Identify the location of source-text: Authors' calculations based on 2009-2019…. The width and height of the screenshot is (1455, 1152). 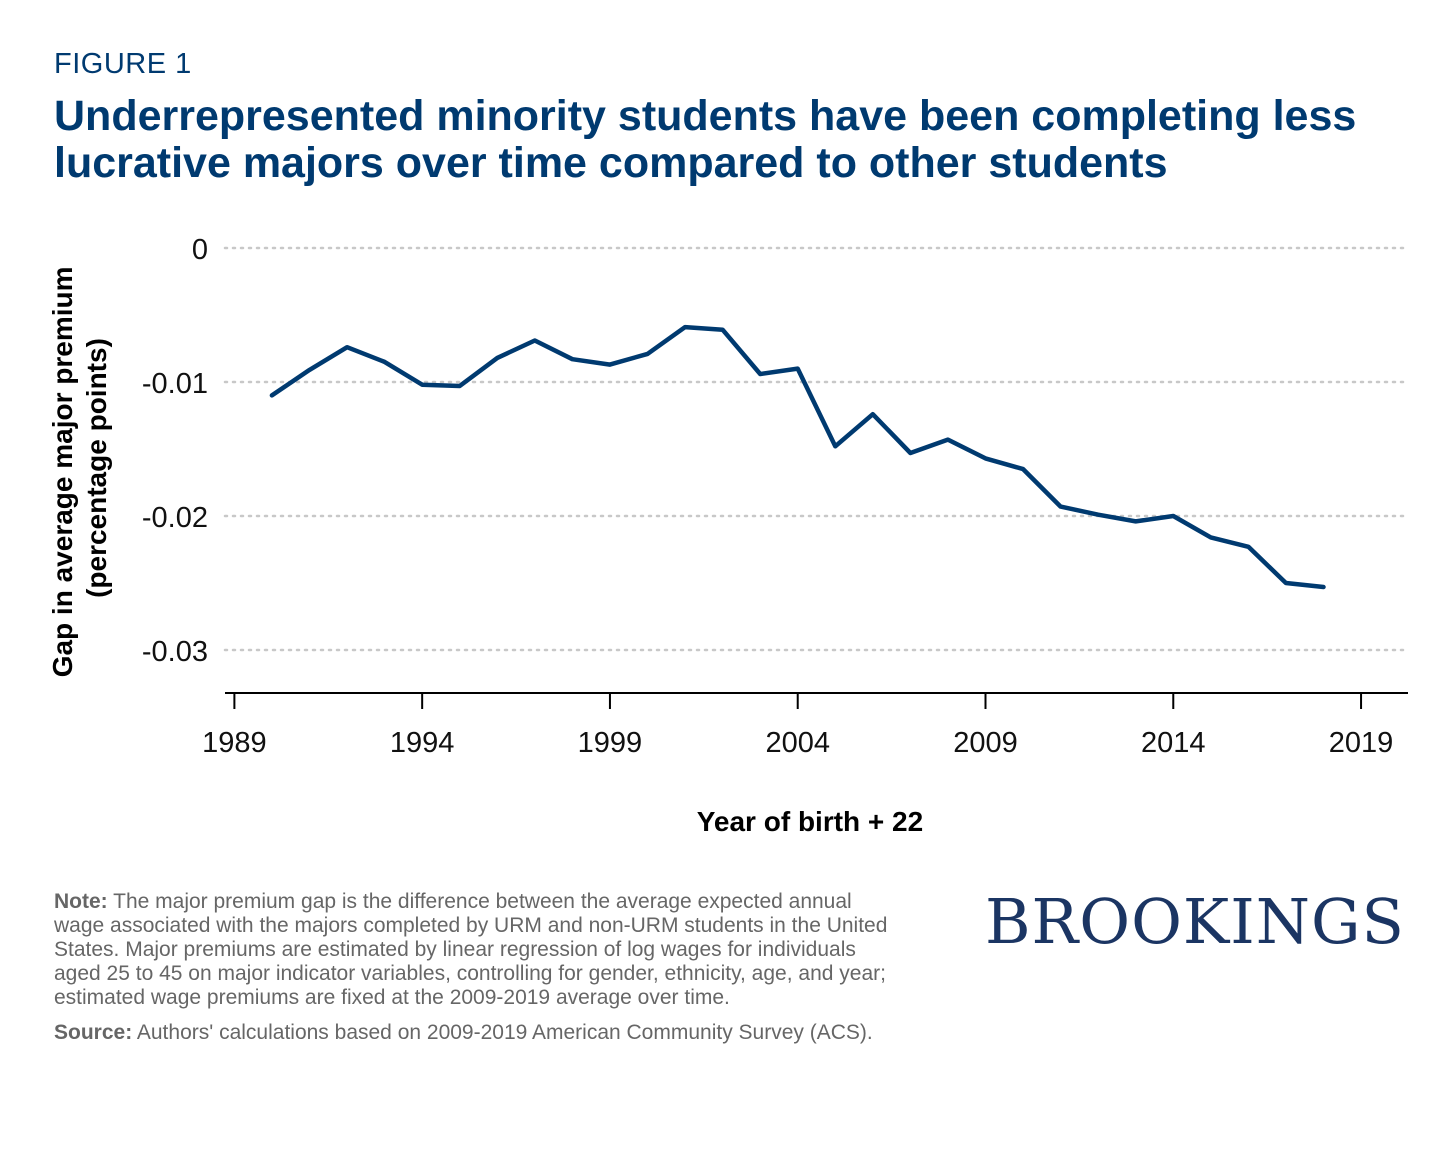
(502, 1032).